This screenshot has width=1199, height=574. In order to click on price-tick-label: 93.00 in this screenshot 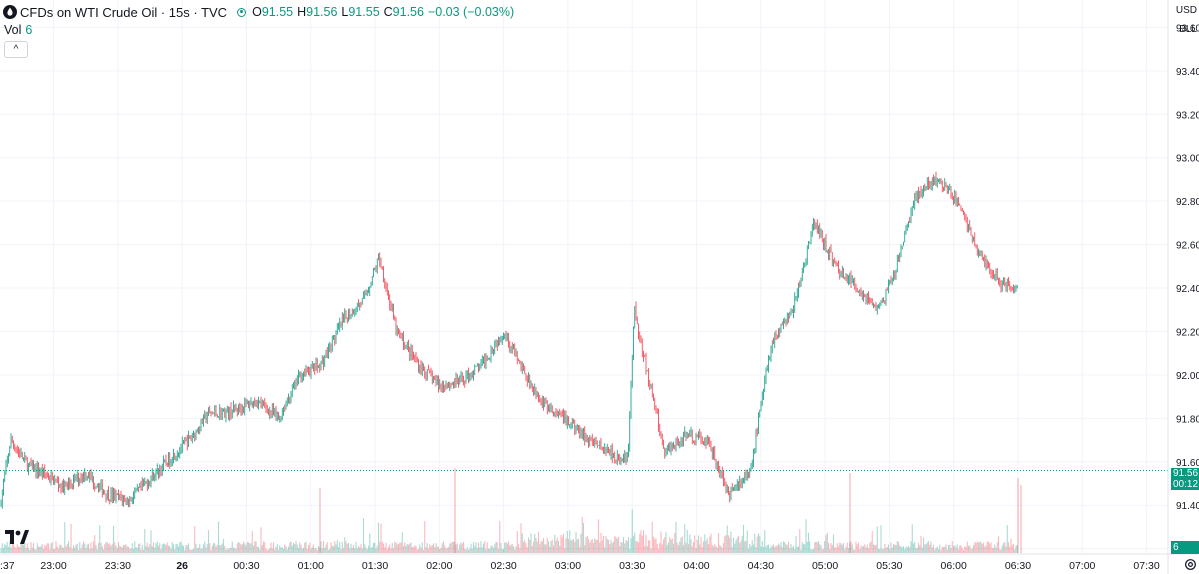, I will do `click(1187, 159)`.